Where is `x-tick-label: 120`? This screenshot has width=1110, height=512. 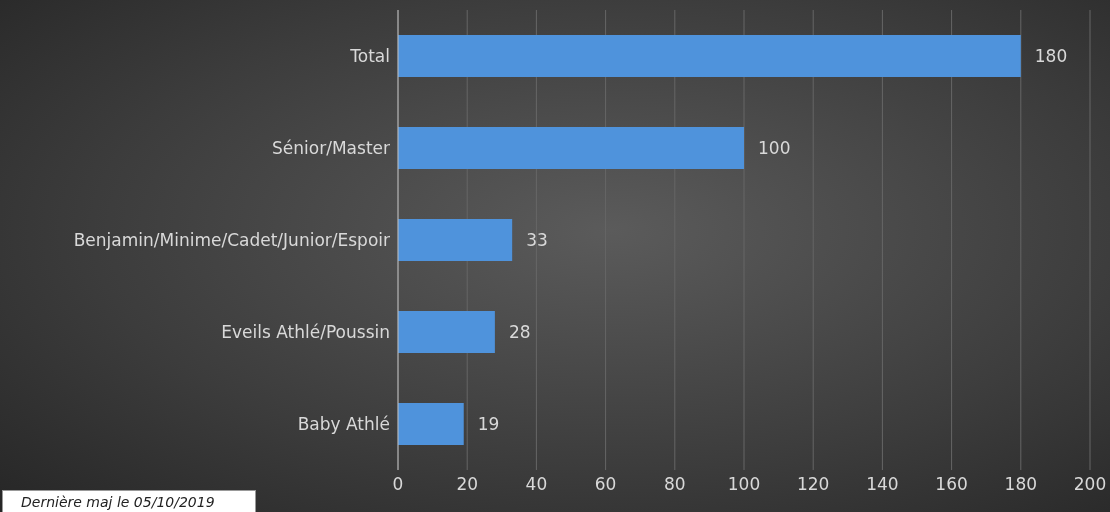
x-tick-label: 120 is located at coordinates (813, 484).